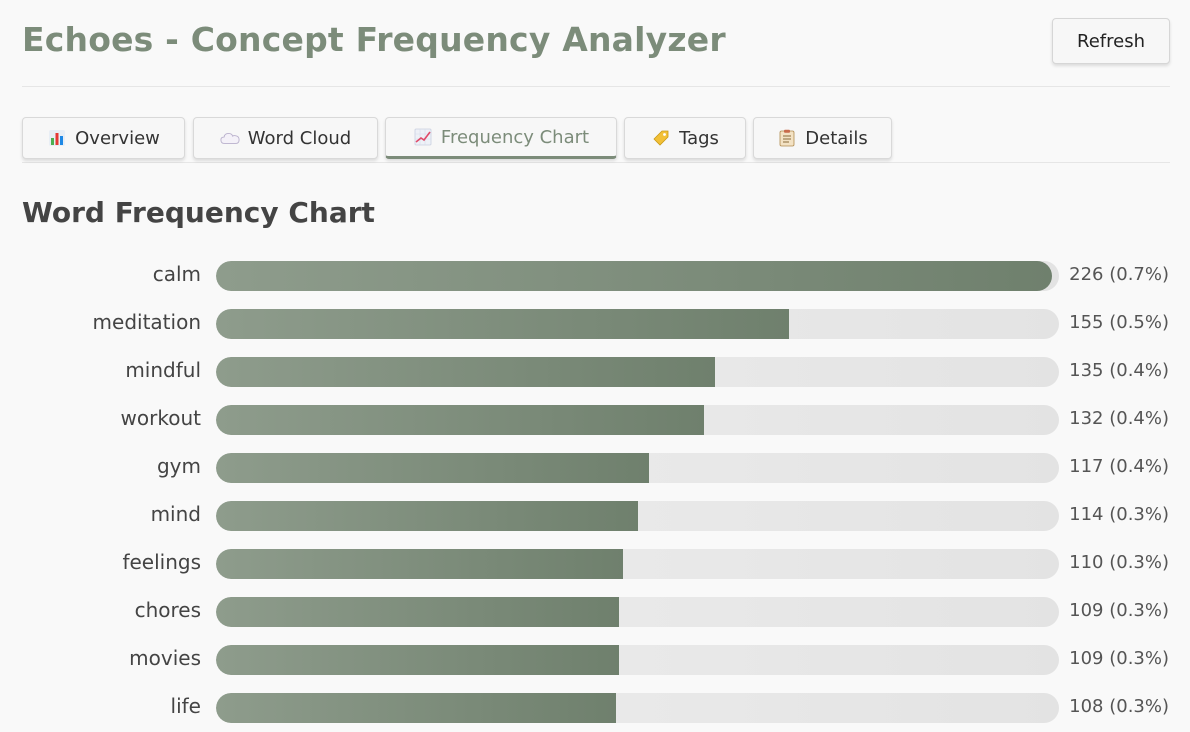 The image size is (1190, 732). What do you see at coordinates (117, 138) in the screenshot?
I see `tab-overview-label: Overview` at bounding box center [117, 138].